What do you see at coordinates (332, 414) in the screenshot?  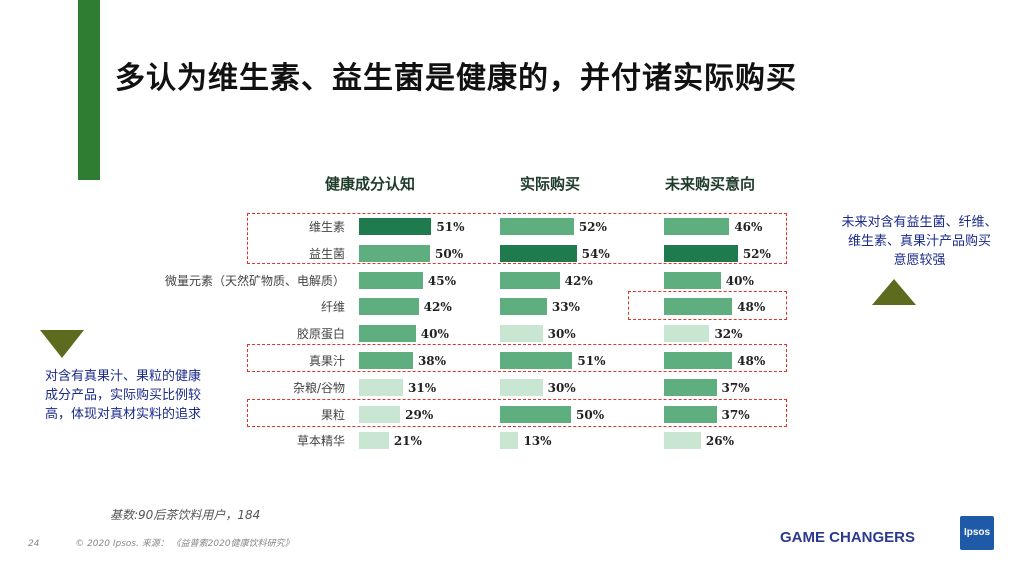 I see `category-label: 果粒` at bounding box center [332, 414].